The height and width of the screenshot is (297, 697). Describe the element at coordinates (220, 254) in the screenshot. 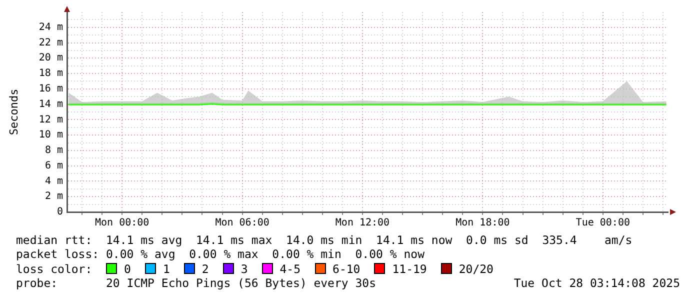

I see `text: packet loss: 0.00 % avg 0.00 % max 0.00 % min 0.00 % now` at that location.